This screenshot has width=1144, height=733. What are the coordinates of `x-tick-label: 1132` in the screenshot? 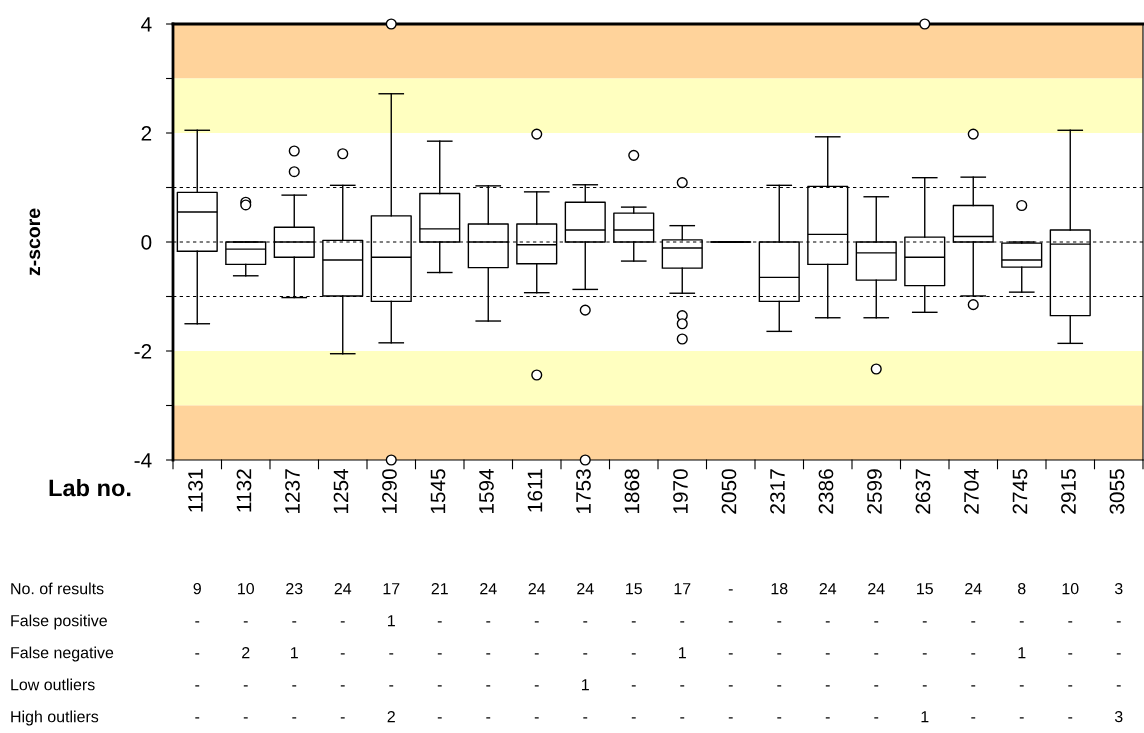 It's located at (244, 490).